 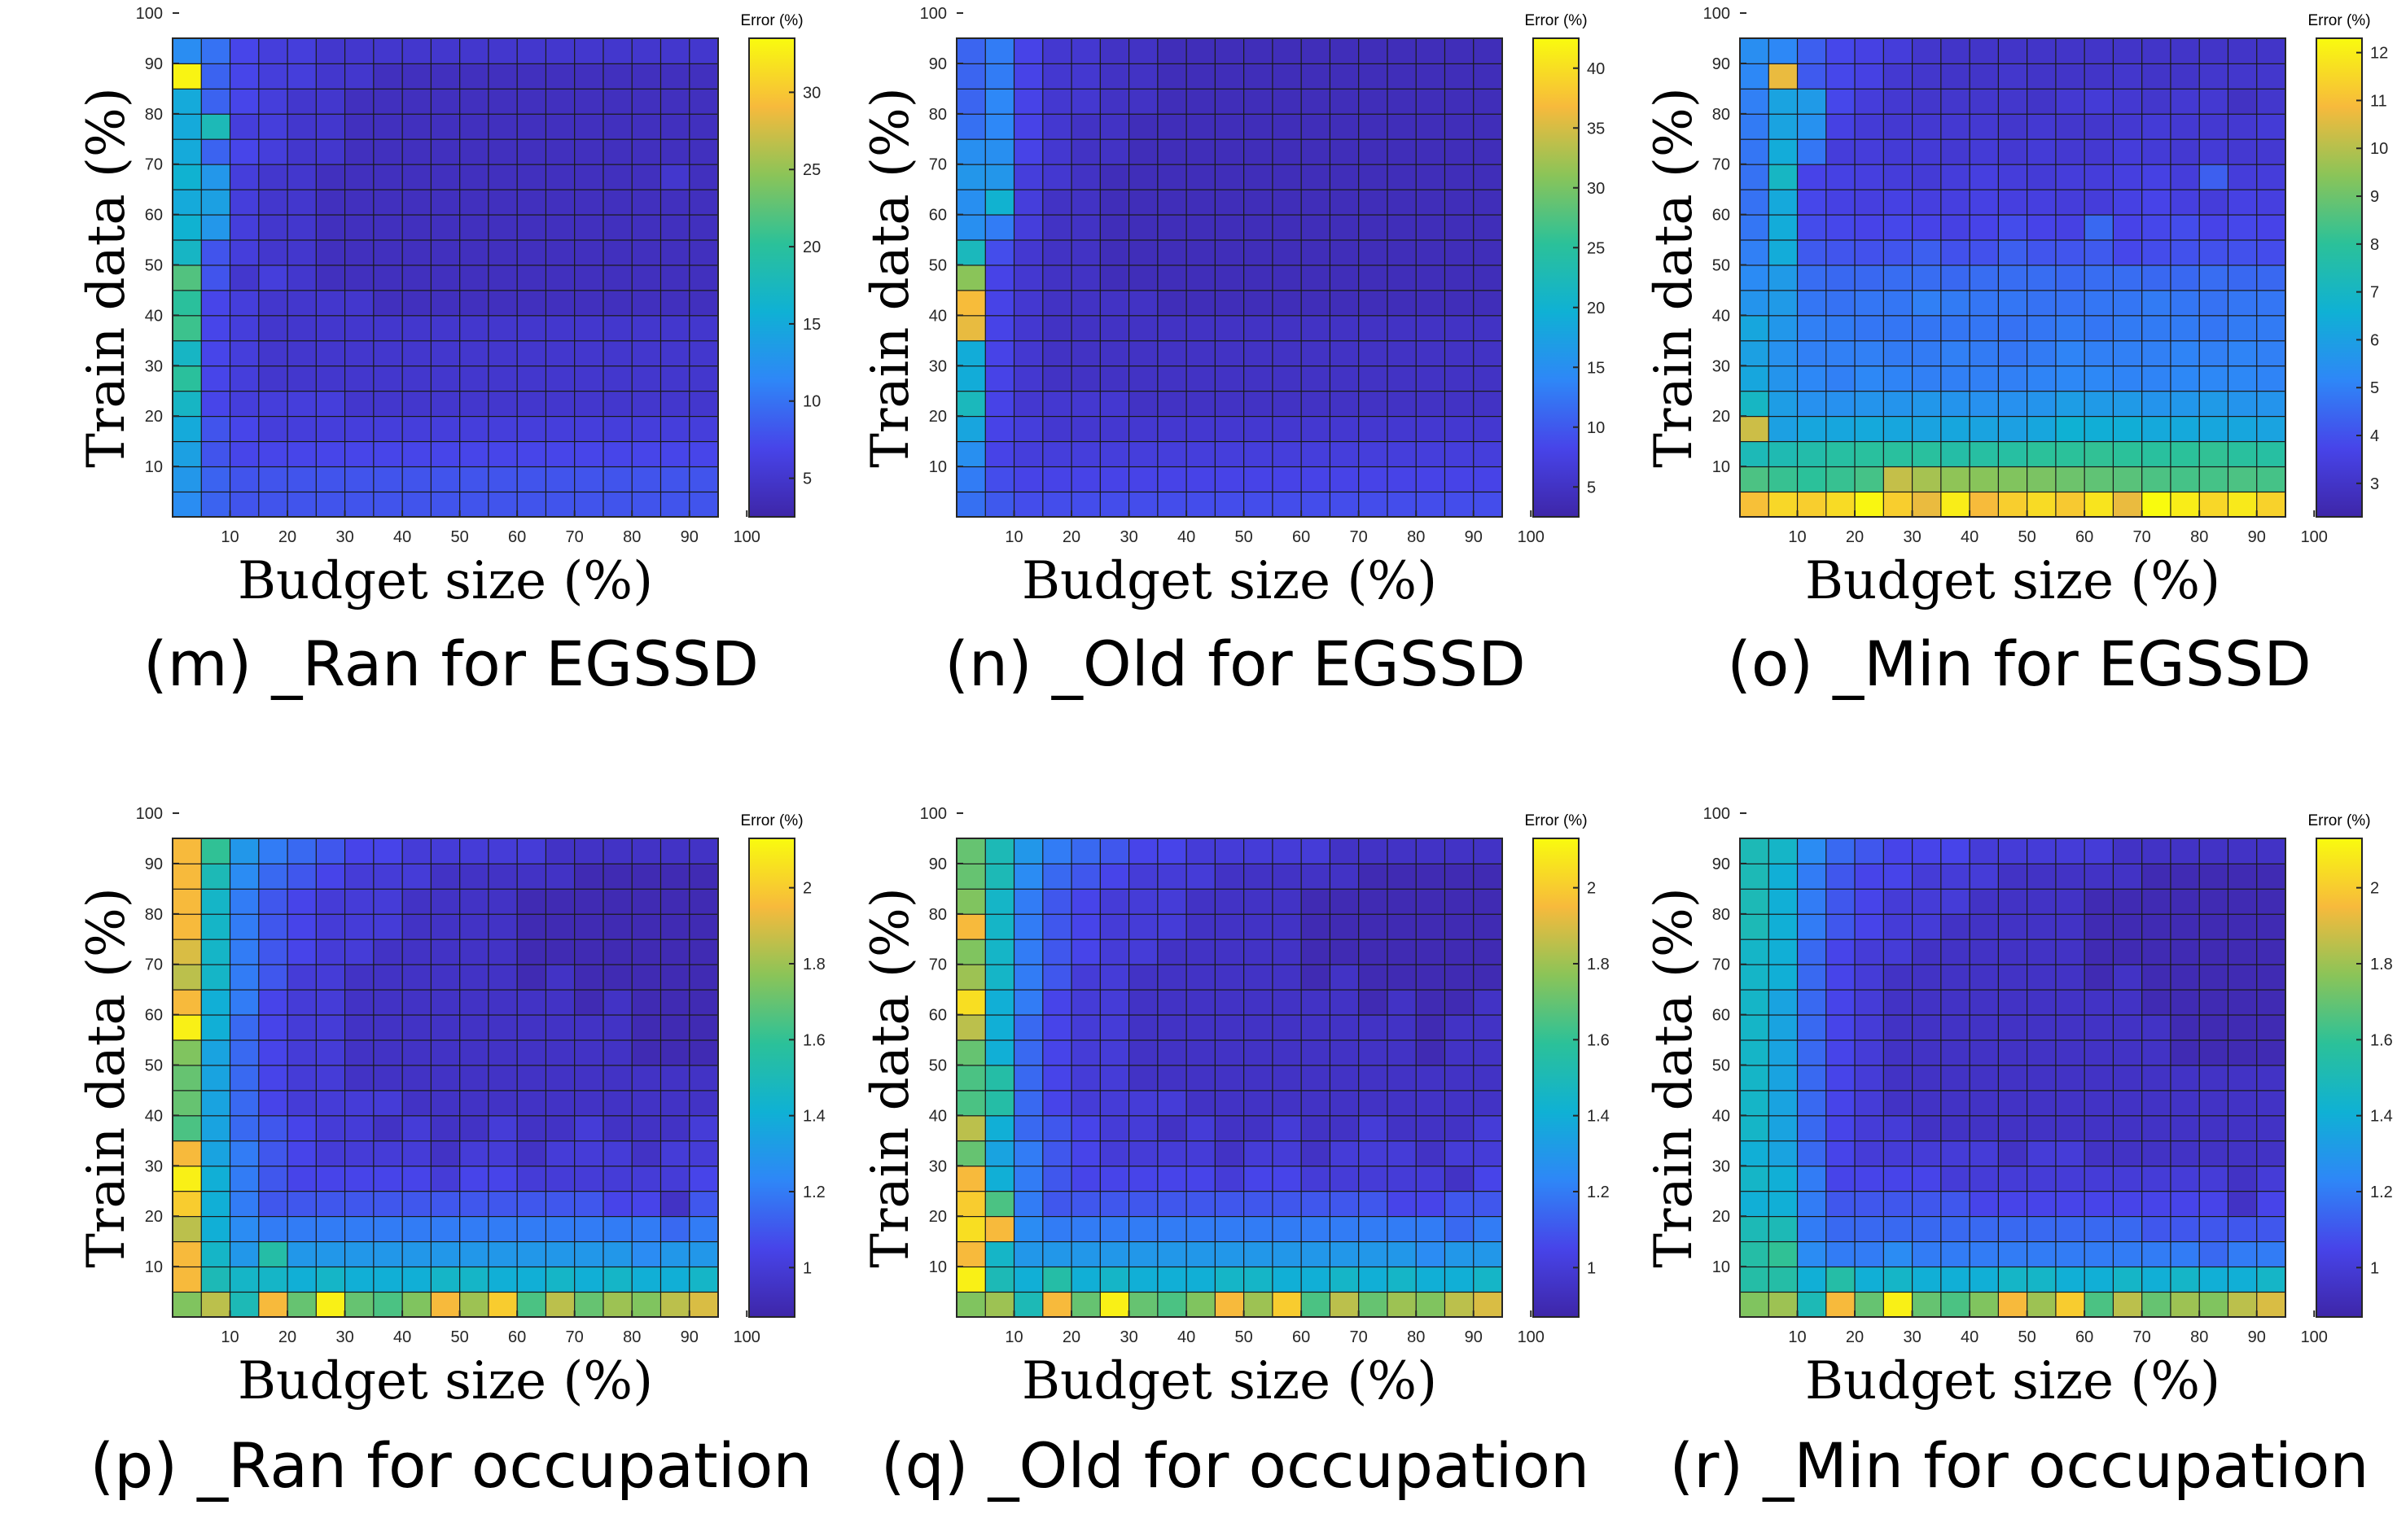 What do you see at coordinates (460, 1337) in the screenshot?
I see `x-tick-label: 50` at bounding box center [460, 1337].